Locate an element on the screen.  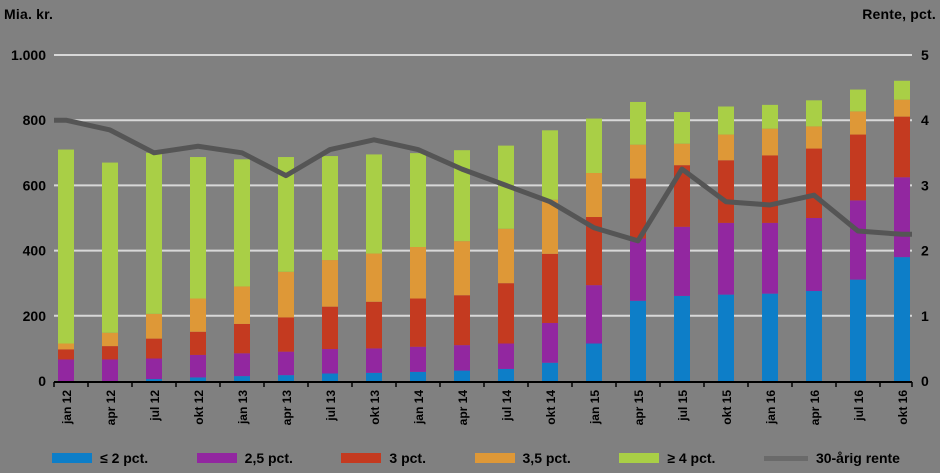
legend-label: ≥ 4 pct. is located at coordinates (691, 458).